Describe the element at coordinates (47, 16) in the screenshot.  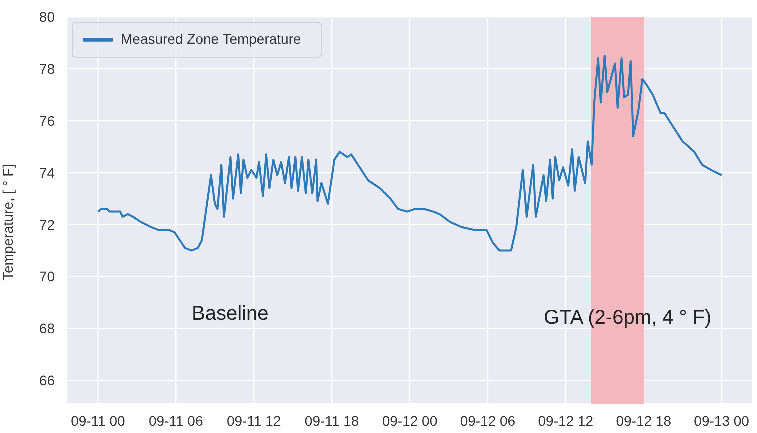
I see `y-tick-label: 80` at that location.